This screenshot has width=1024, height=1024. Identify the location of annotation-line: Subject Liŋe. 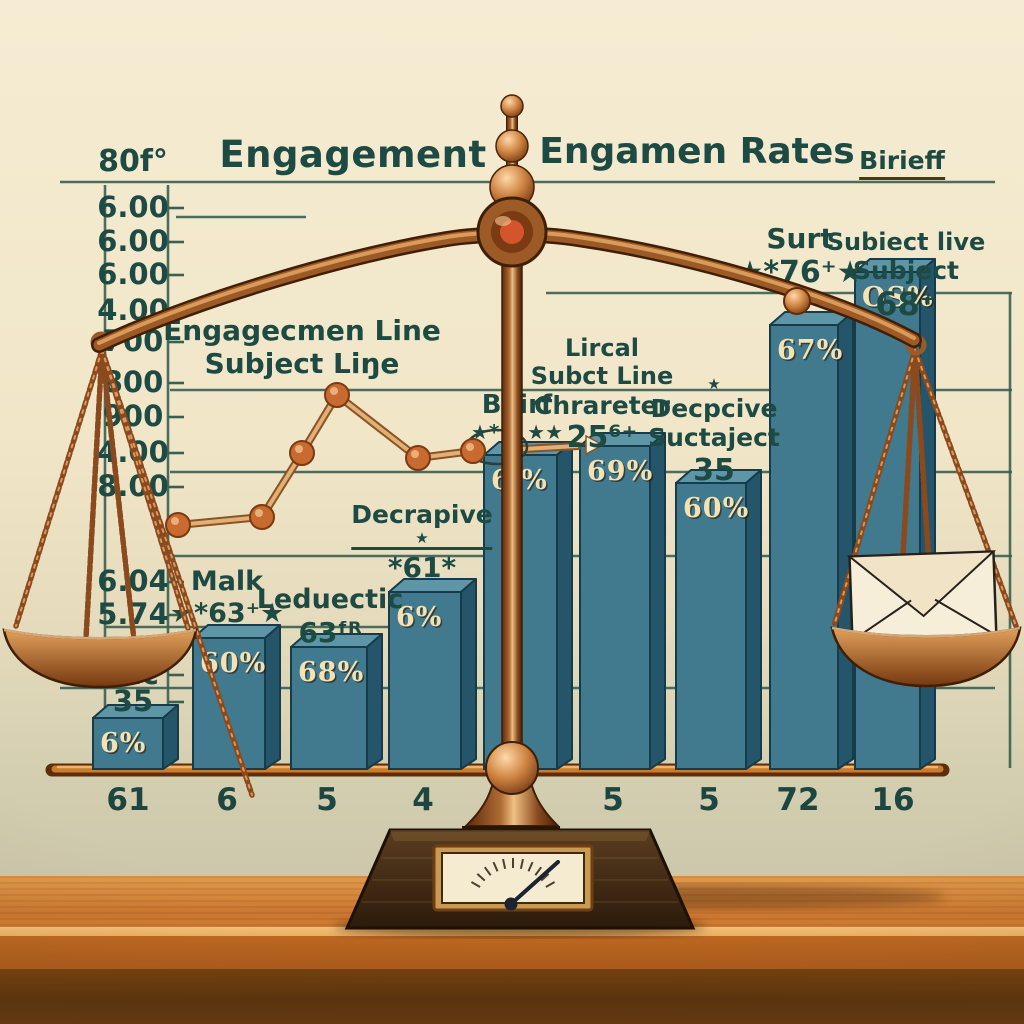
(302, 364).